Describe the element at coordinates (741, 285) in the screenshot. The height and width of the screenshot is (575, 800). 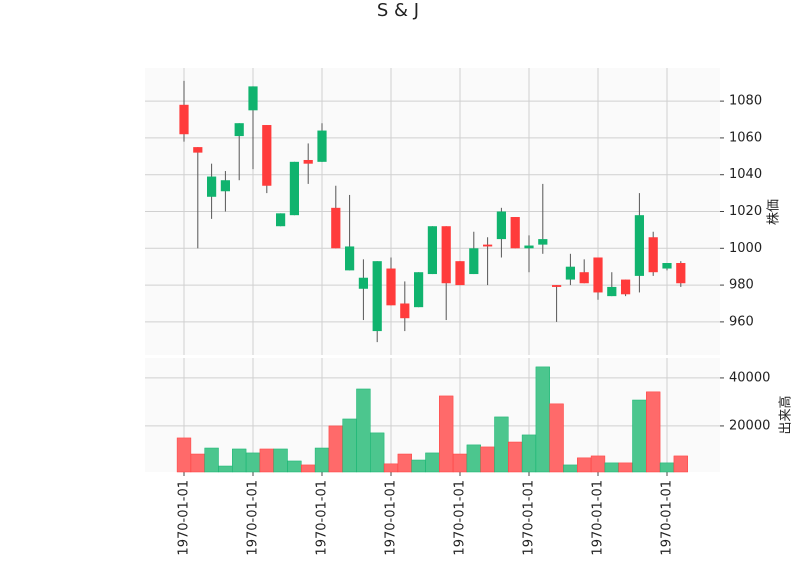
I see `y-tick-label: 980` at that location.